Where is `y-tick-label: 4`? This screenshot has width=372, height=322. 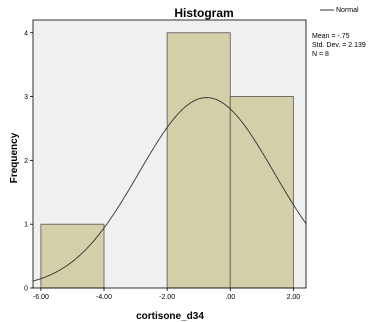 y-tick-label: 4 is located at coordinates (26, 33).